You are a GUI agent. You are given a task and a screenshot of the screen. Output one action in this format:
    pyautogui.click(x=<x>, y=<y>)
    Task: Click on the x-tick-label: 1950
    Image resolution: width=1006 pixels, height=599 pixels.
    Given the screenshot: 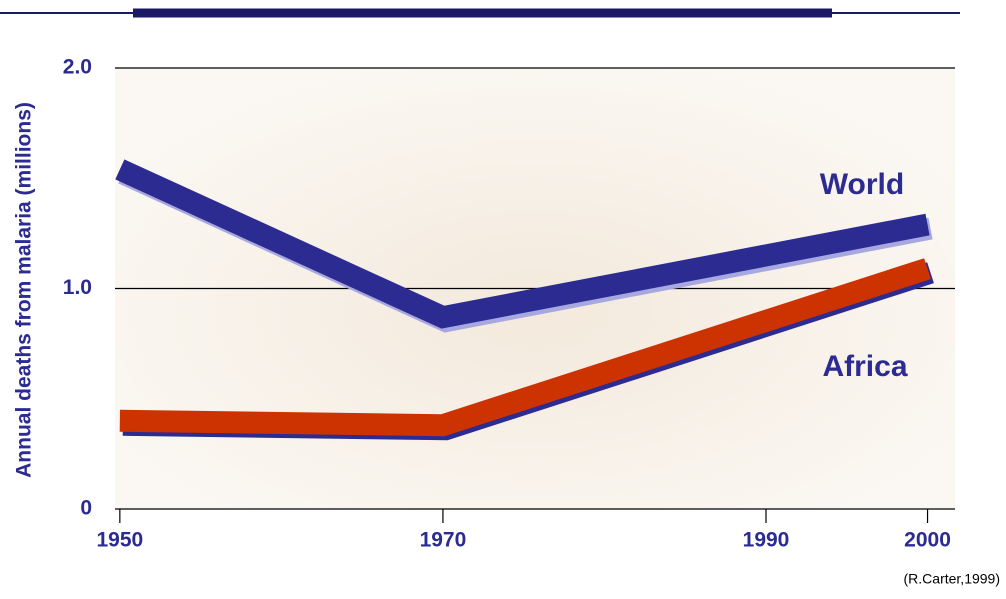 What is the action you would take?
    pyautogui.click(x=119, y=540)
    